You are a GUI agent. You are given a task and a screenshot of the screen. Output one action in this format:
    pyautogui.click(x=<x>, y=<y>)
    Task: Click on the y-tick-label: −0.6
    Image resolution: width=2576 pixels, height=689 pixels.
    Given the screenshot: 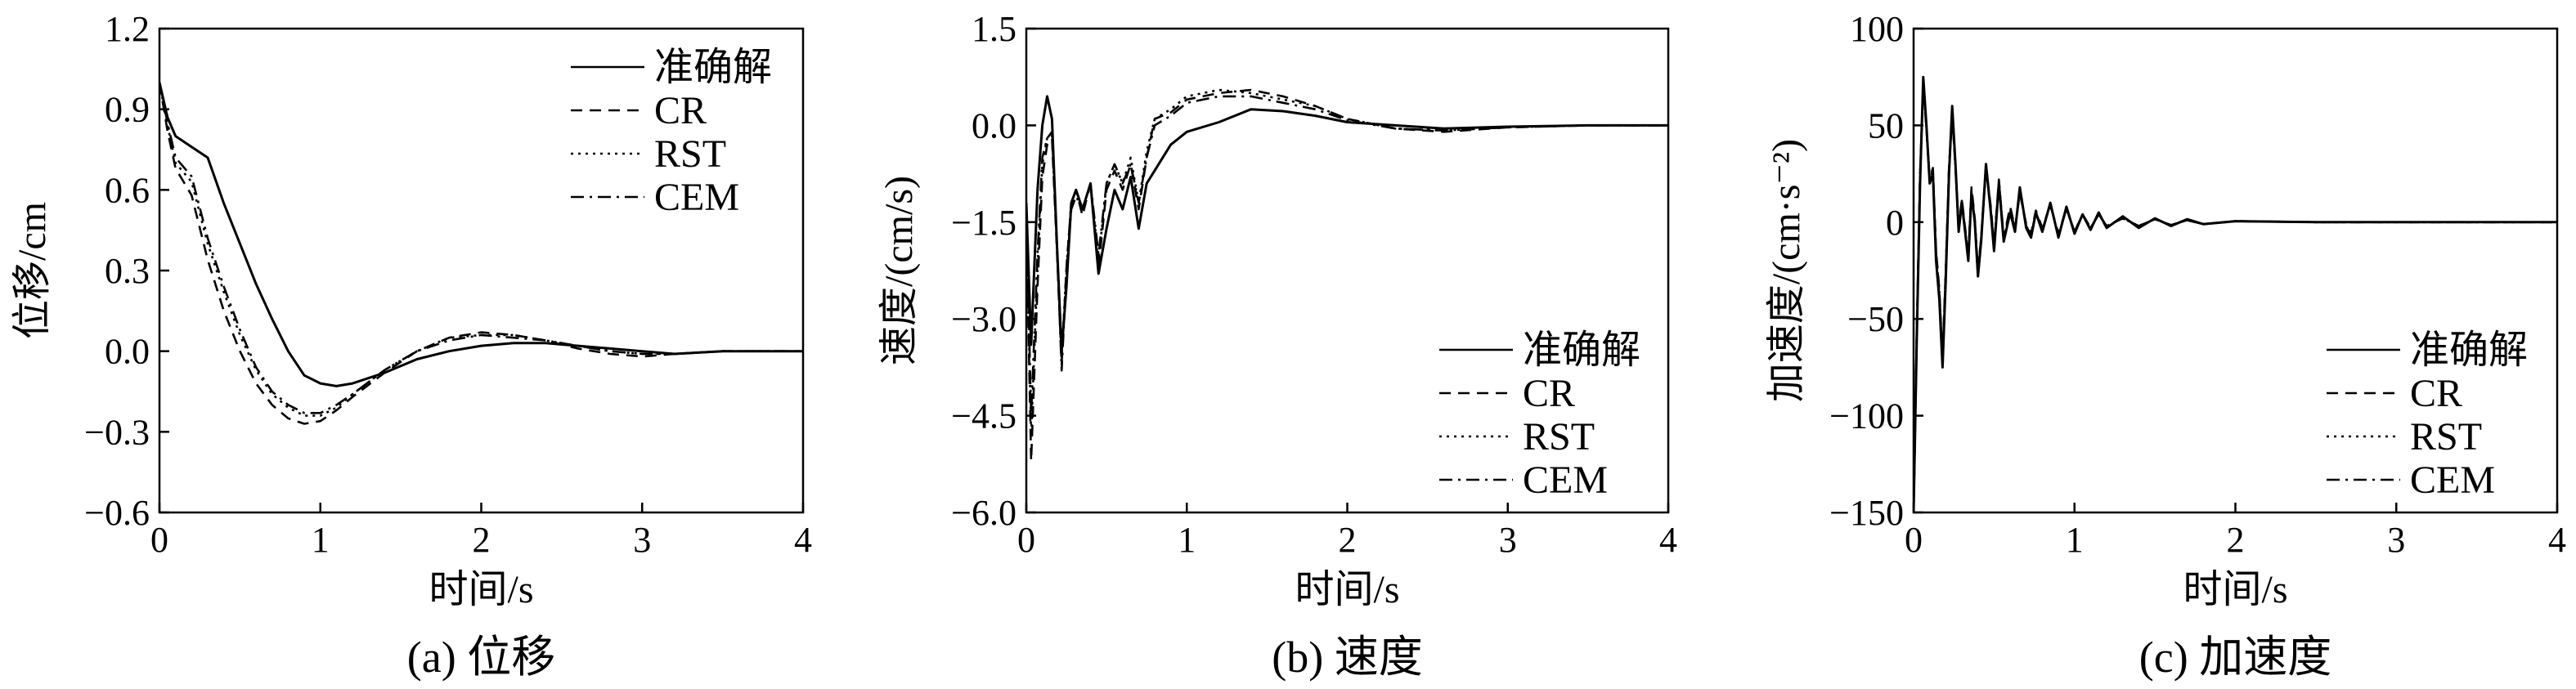 What is the action you would take?
    pyautogui.click(x=117, y=513)
    